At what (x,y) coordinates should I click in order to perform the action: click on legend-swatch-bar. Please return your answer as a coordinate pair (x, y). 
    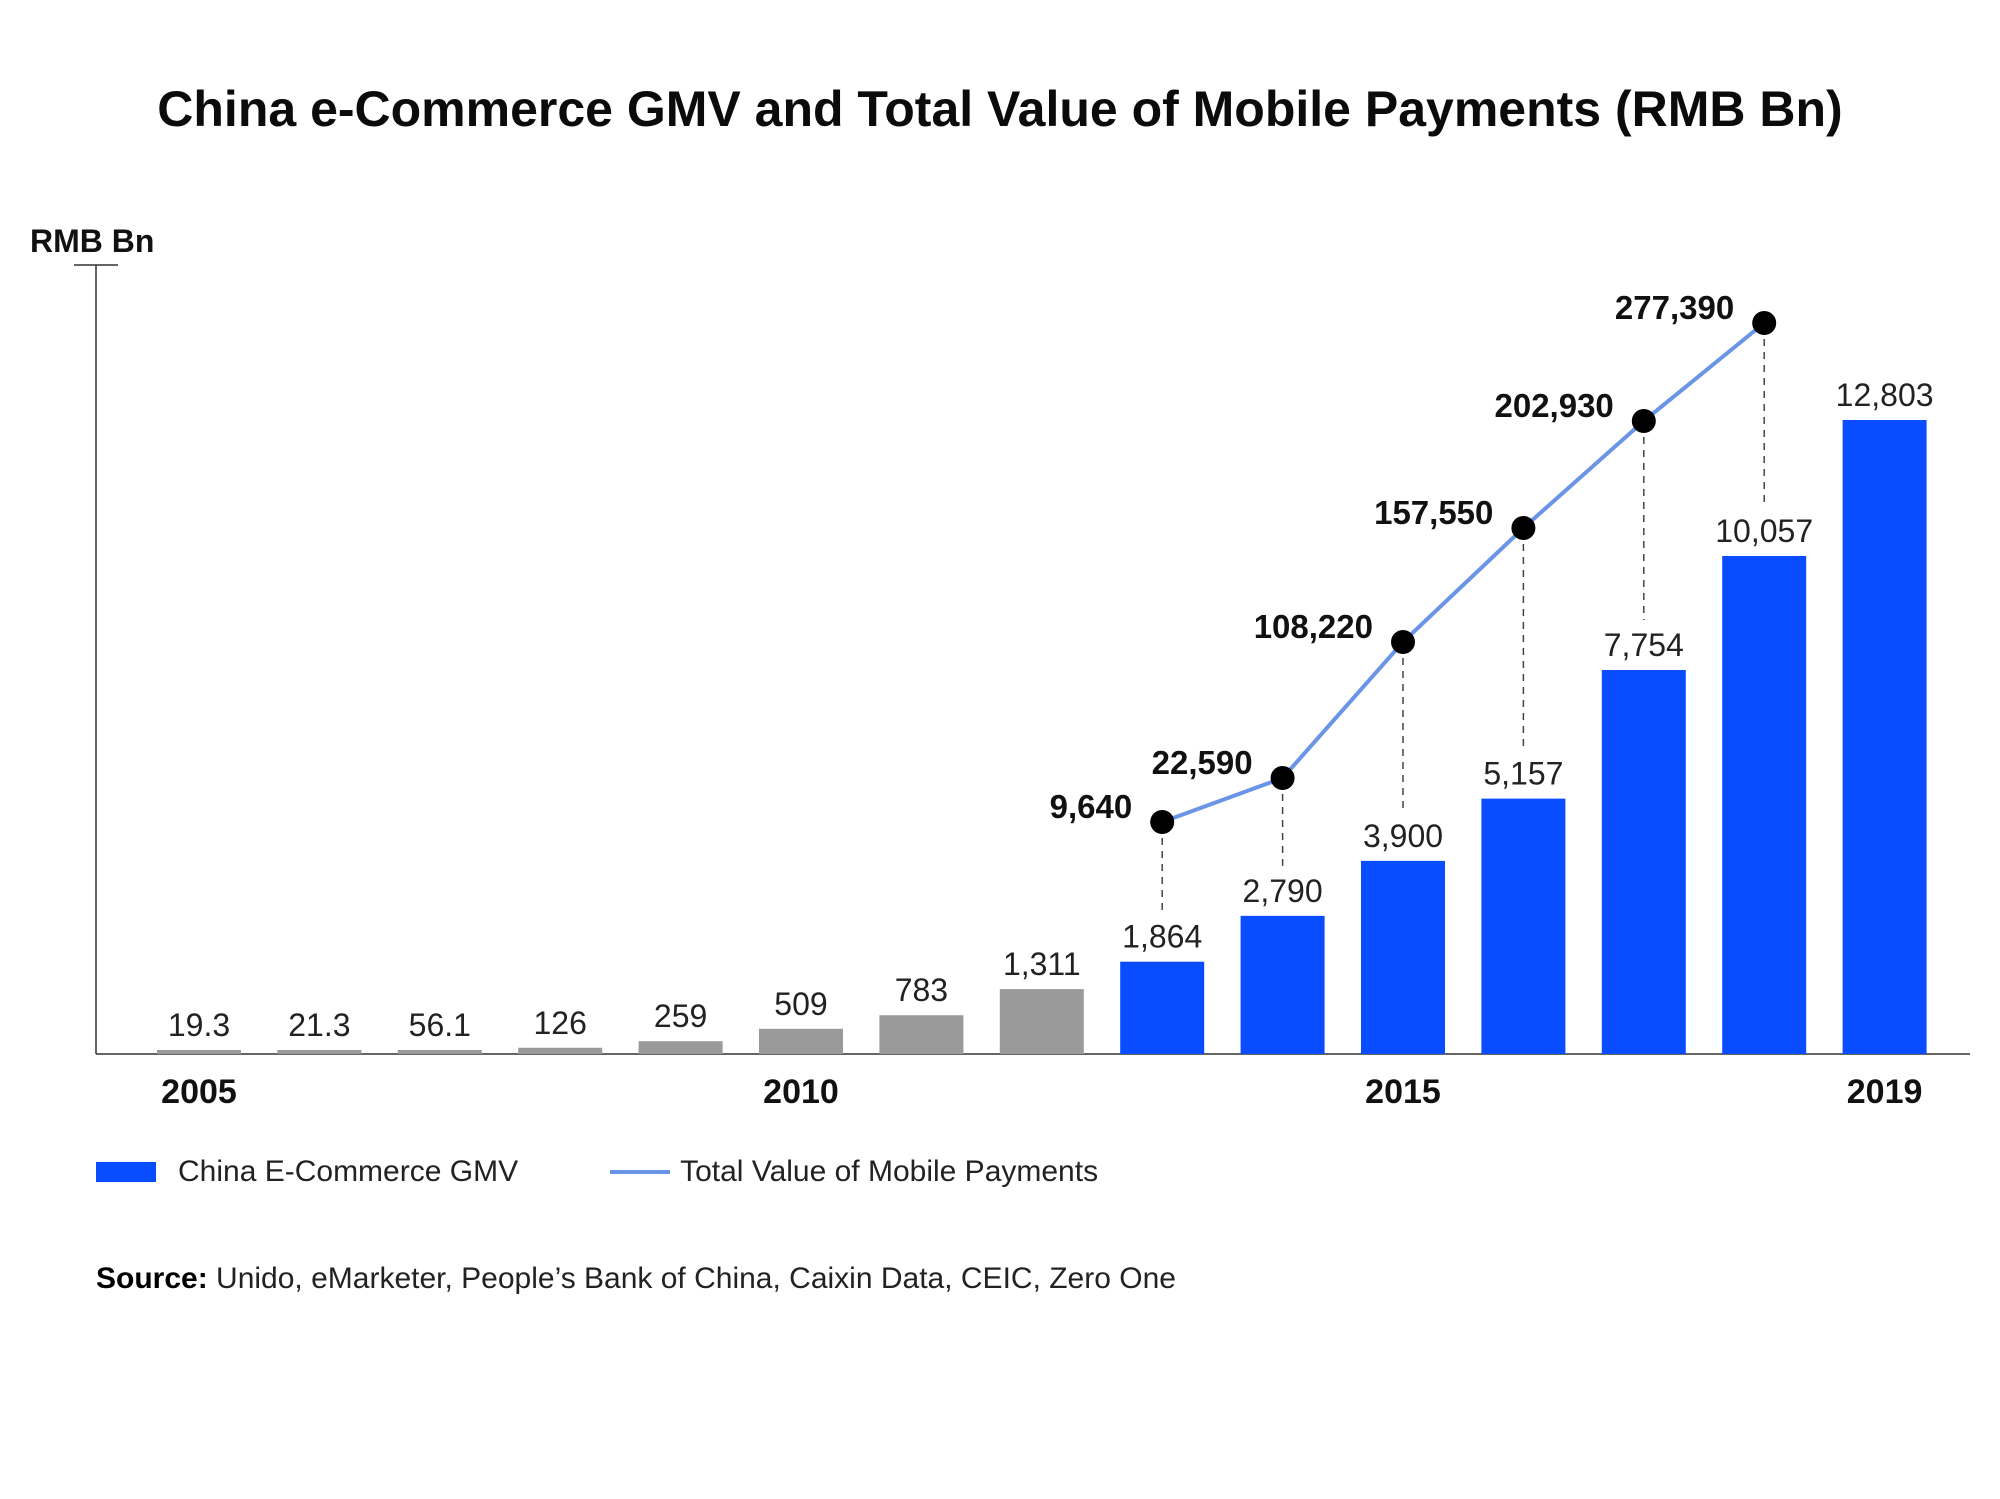
    Looking at the image, I should click on (126, 1172).